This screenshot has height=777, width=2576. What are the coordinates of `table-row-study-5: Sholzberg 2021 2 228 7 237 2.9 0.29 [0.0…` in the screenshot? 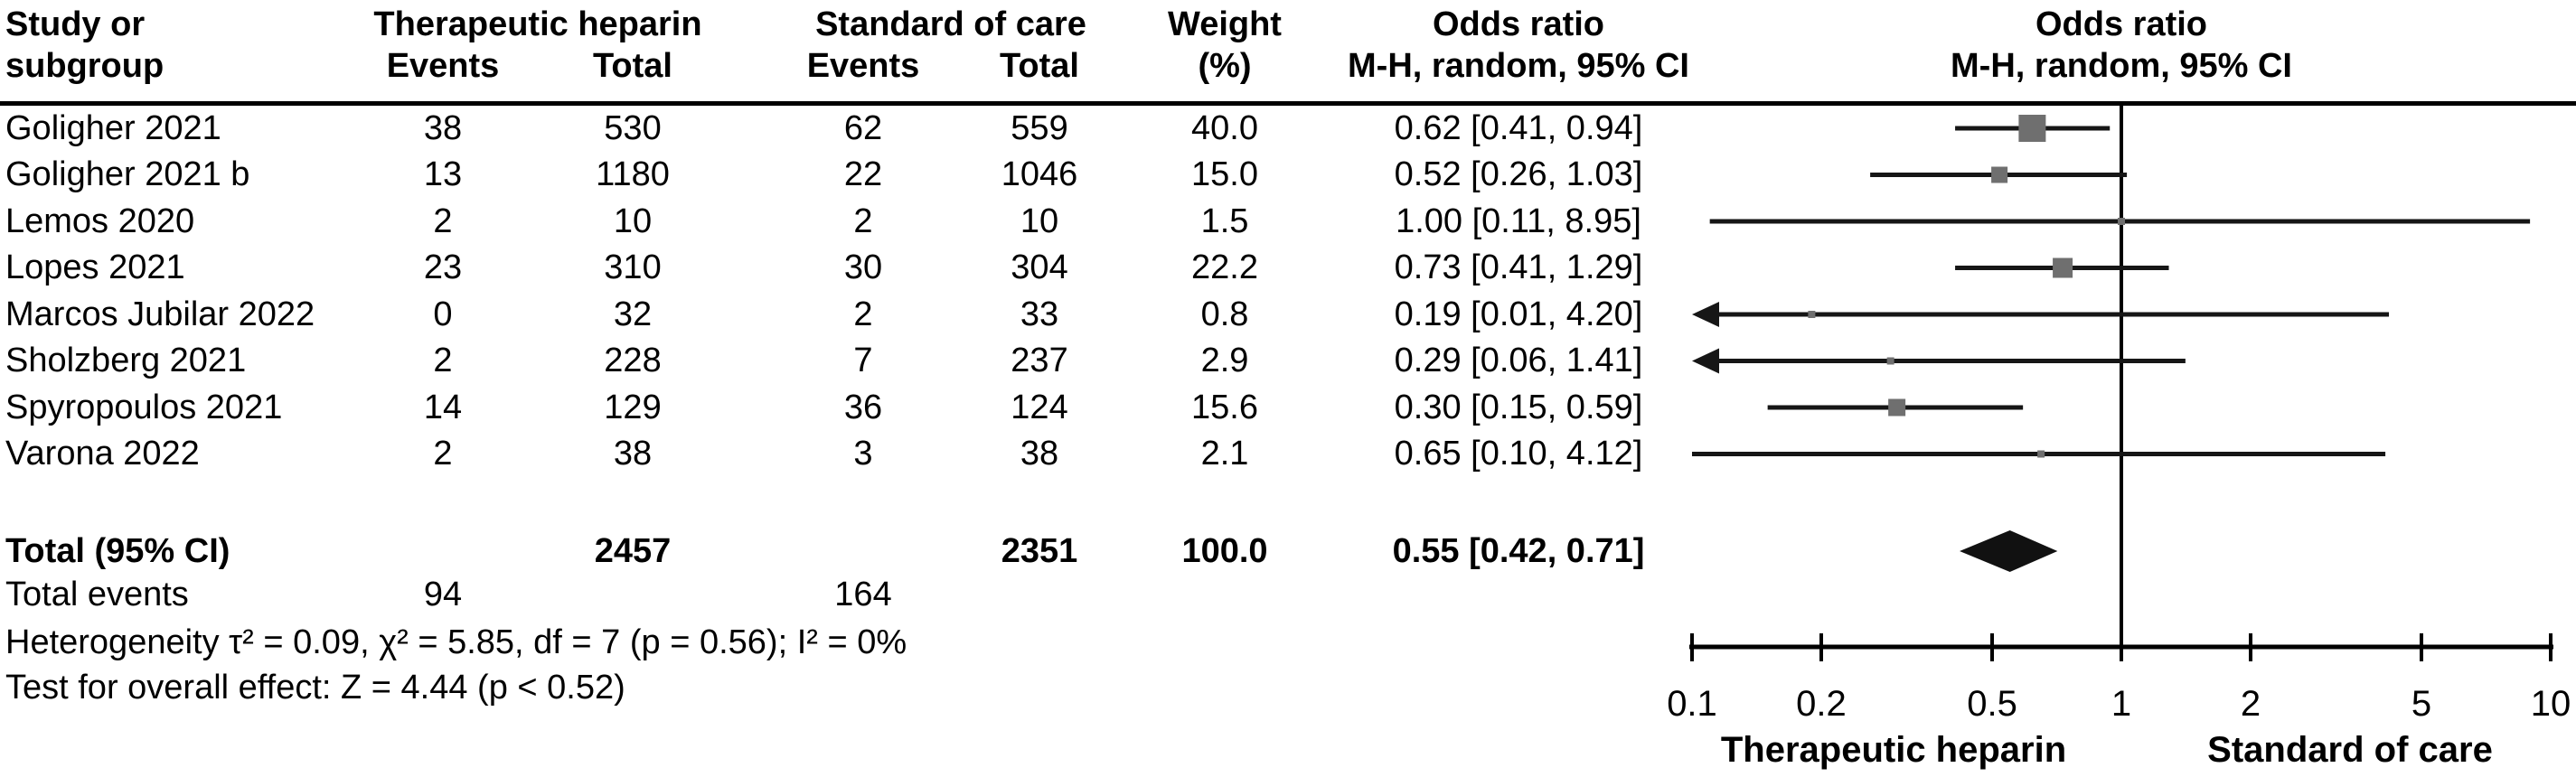 It's located at (859, 361).